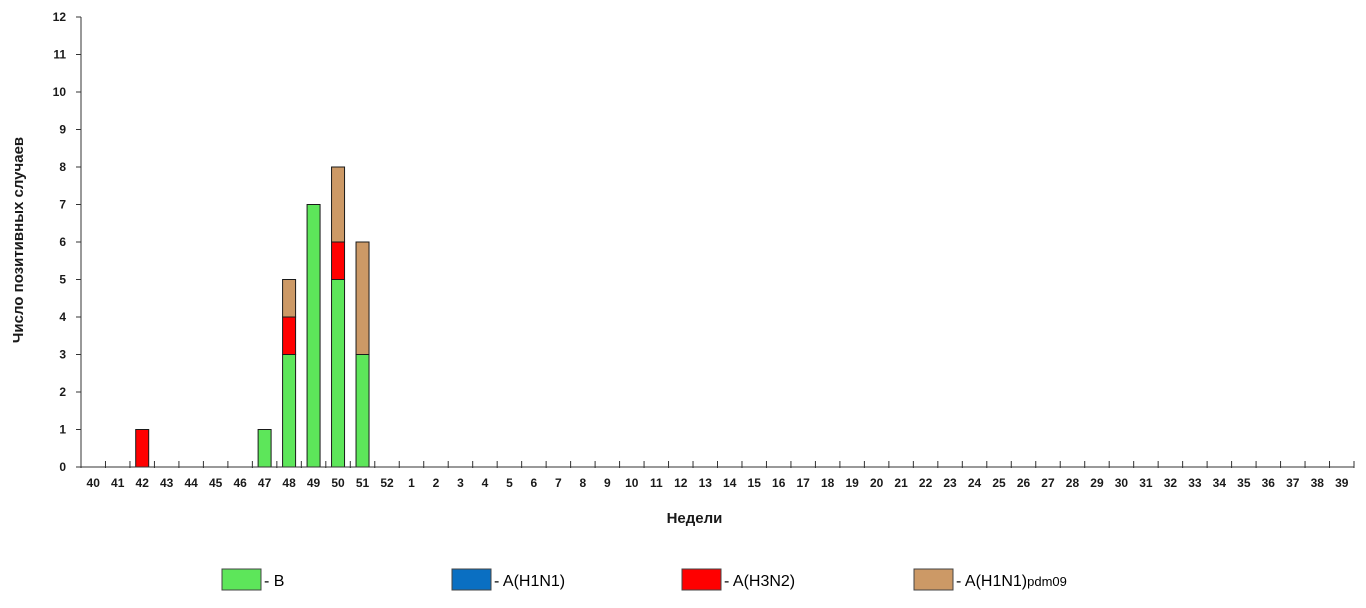 The height and width of the screenshot is (608, 1366). What do you see at coordinates (950, 483) in the screenshot?
I see `x-tick-label: 23` at bounding box center [950, 483].